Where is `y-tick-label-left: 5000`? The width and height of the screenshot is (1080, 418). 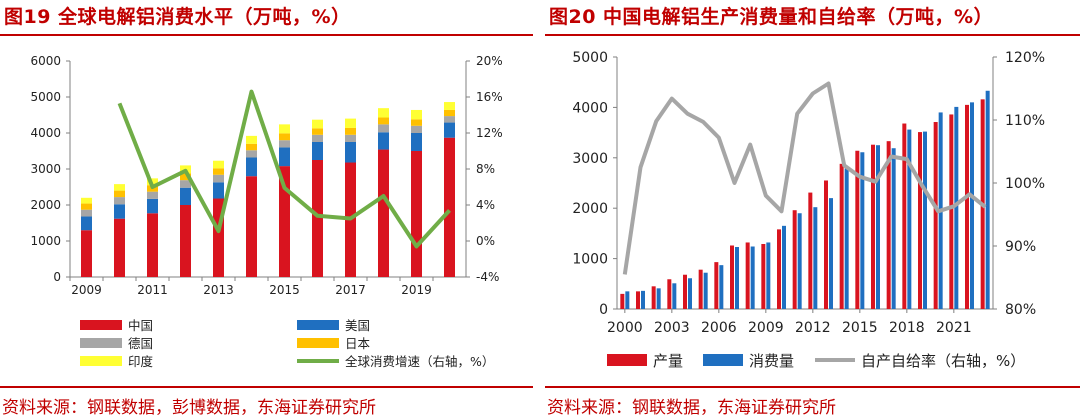 y-tick-label-left: 5000 is located at coordinates (590, 58).